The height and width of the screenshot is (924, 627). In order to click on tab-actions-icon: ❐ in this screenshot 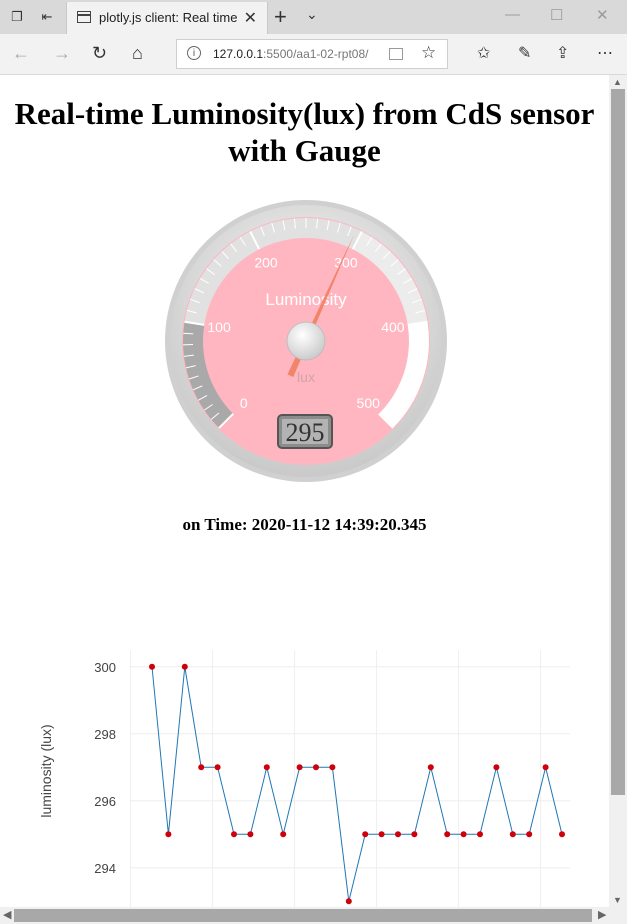, I will do `click(17, 16)`.